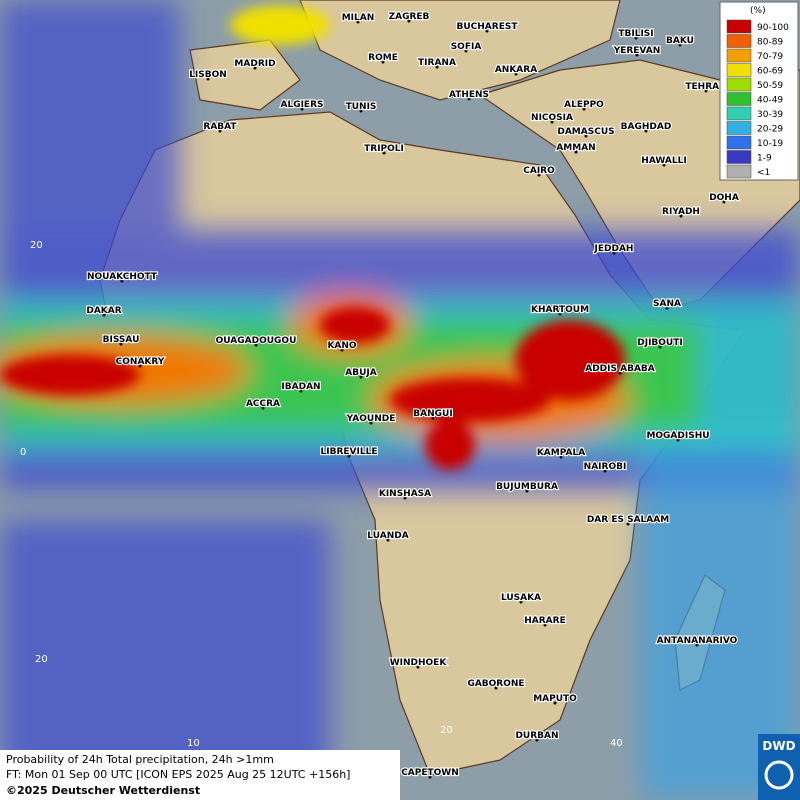 This screenshot has width=800, height=800. Describe the element at coordinates (677, 436) in the screenshot. I see `city-label: MOGADISHU` at that location.